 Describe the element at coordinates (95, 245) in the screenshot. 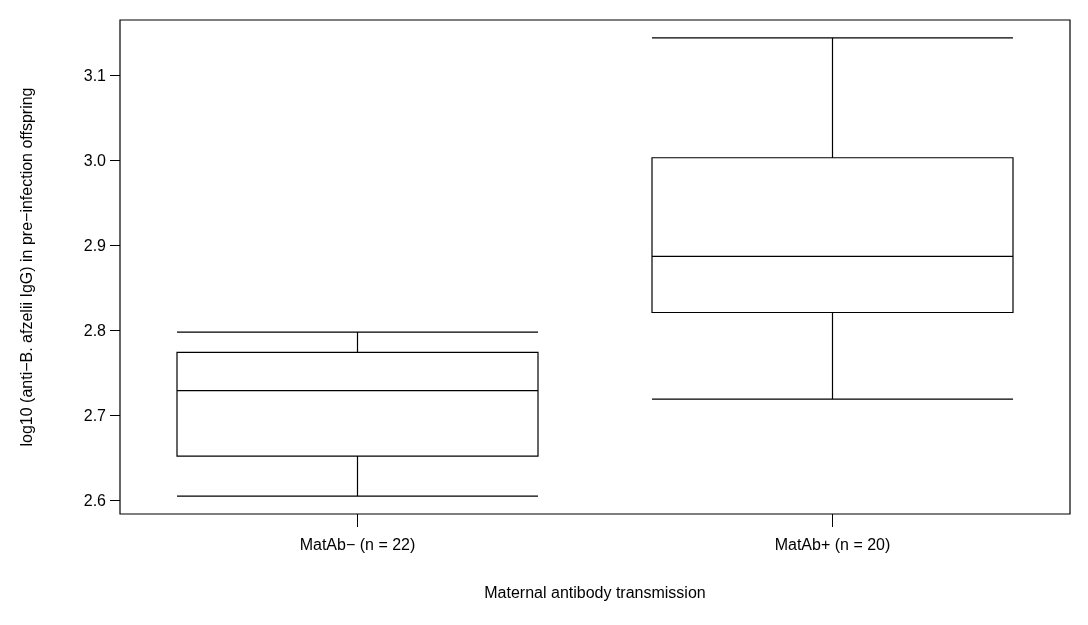

I see `y-tick-label: 2.9` at that location.